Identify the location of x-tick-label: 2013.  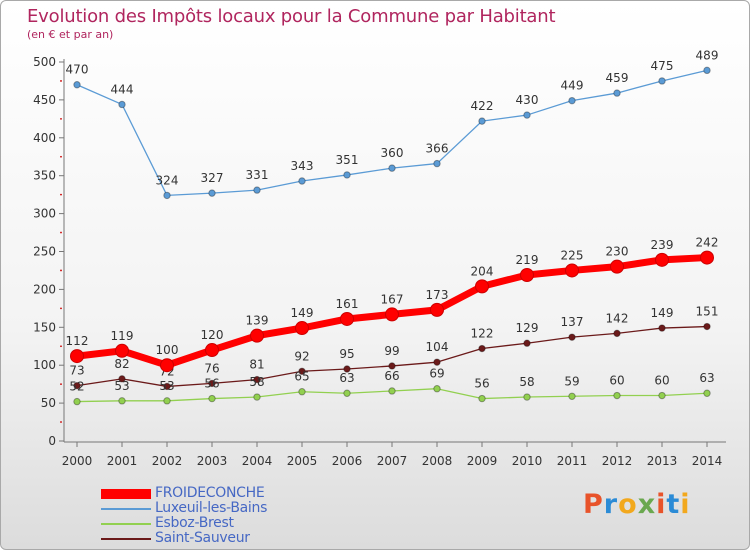
(662, 461).